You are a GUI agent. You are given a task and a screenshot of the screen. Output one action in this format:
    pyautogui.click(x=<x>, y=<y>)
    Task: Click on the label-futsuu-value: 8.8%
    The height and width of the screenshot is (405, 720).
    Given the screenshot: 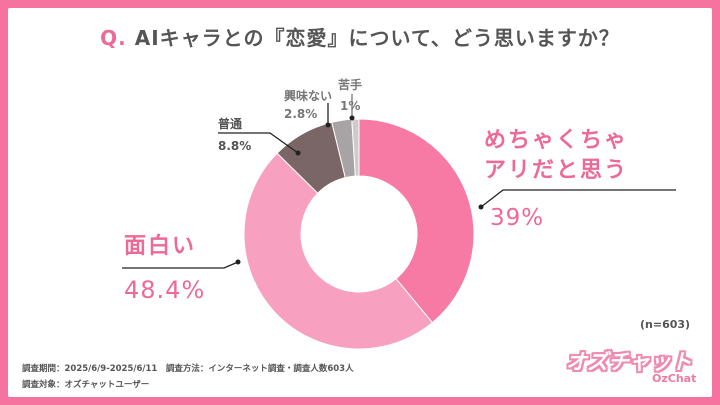 What is the action you would take?
    pyautogui.click(x=234, y=146)
    